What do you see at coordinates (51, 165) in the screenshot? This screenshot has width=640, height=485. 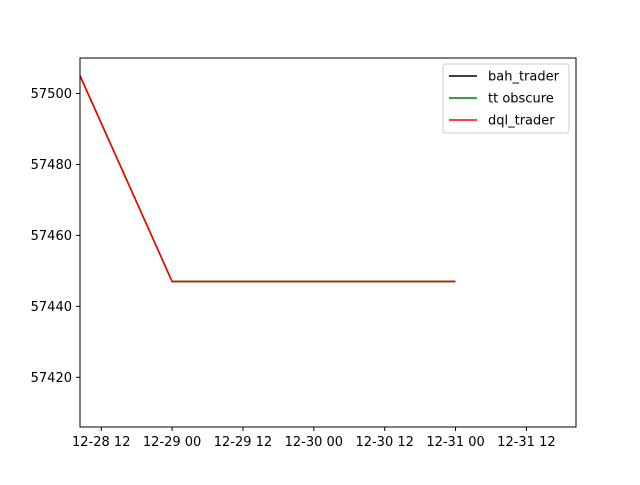 I see `y-tick-label: 57480` at bounding box center [51, 165].